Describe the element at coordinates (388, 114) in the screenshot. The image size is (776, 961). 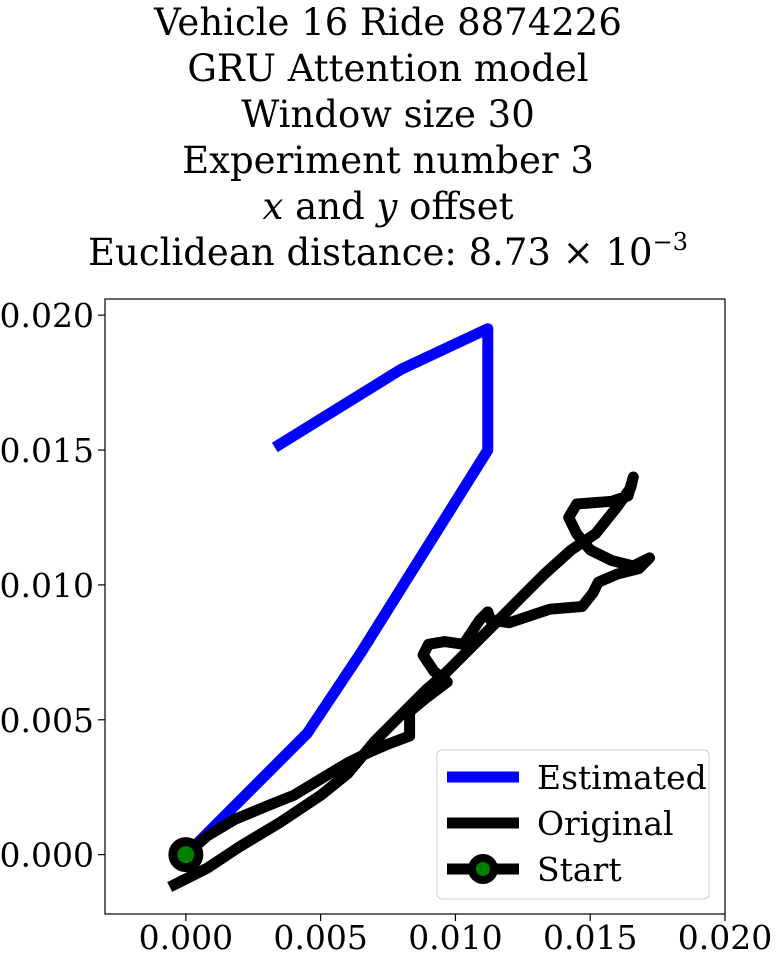
I see `title-line-3: Window size 30` at that location.